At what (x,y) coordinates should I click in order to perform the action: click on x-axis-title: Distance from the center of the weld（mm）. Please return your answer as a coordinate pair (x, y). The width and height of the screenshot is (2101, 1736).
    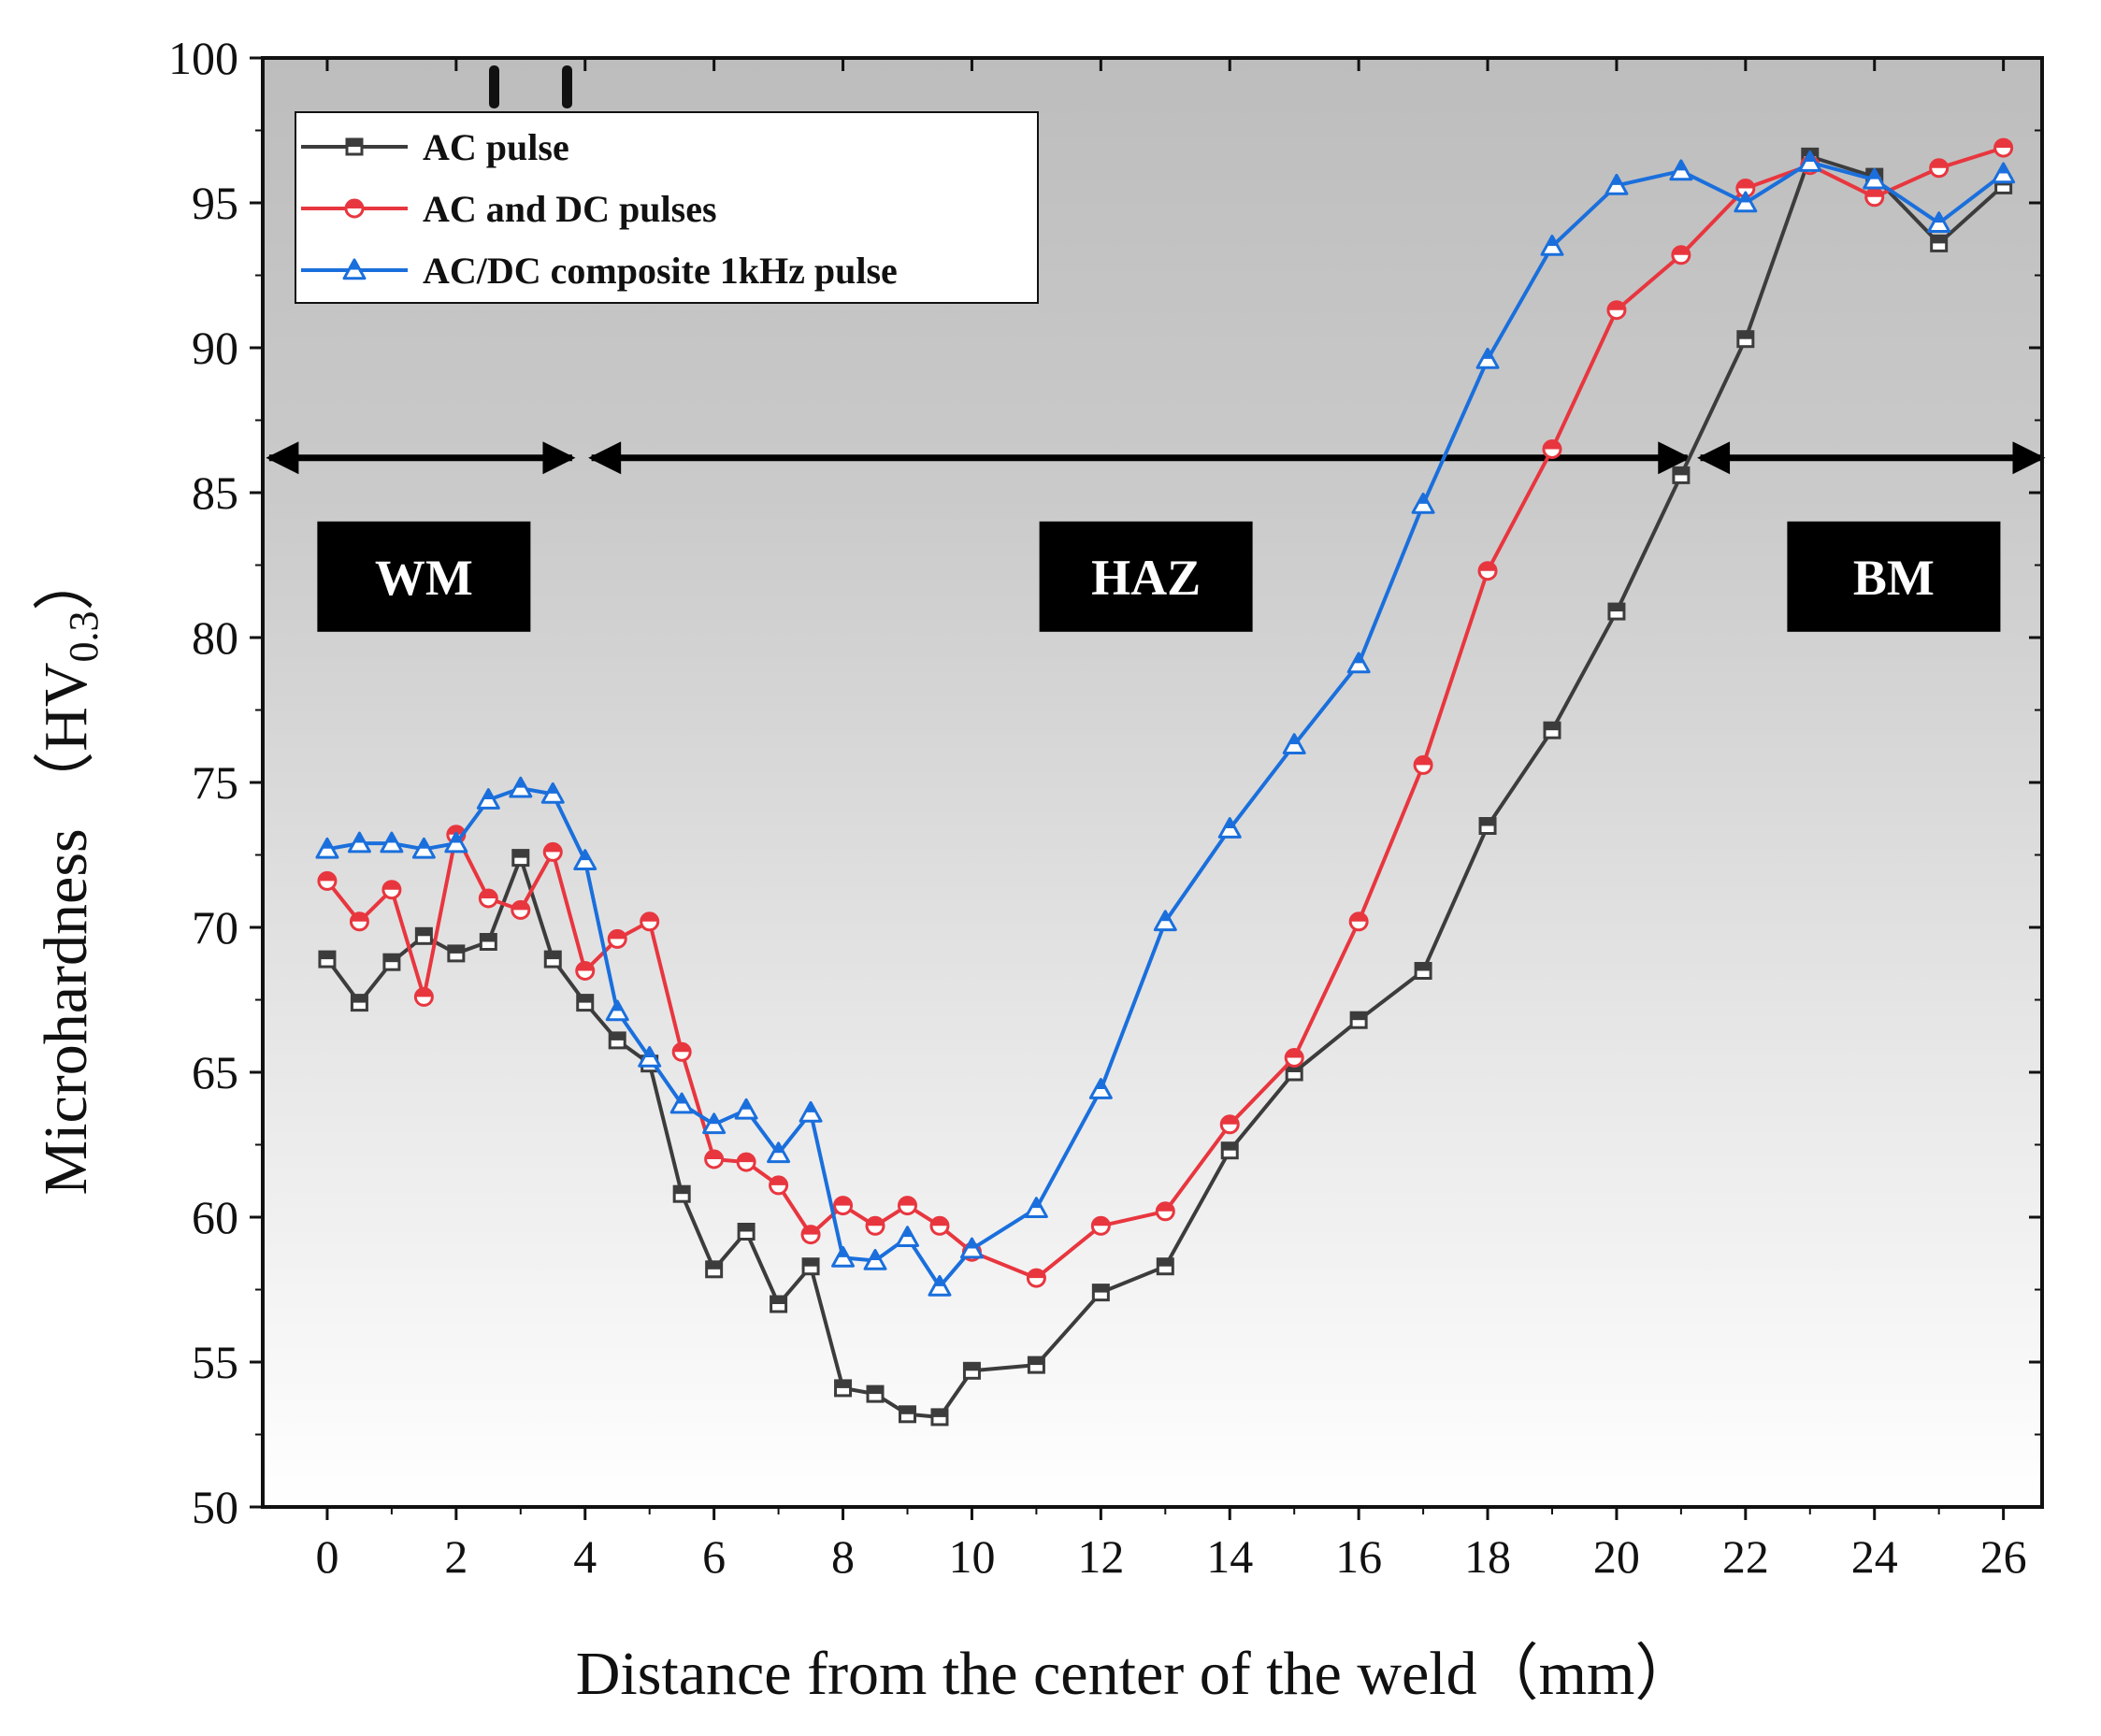
    Looking at the image, I should click on (1136, 1674).